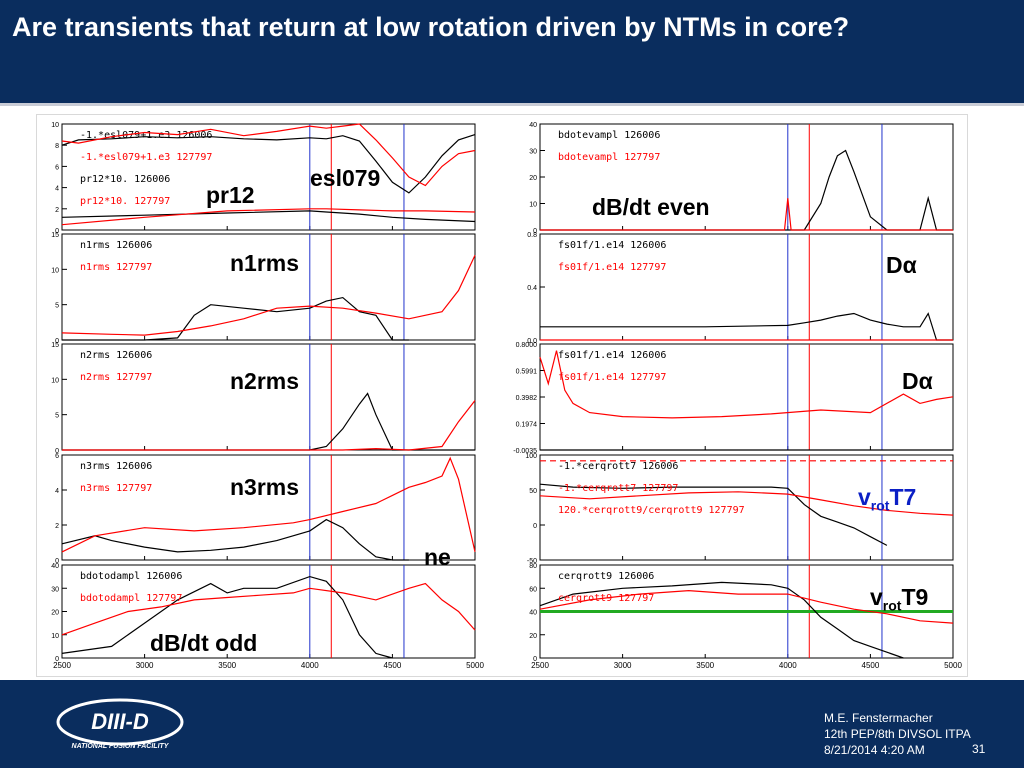  What do you see at coordinates (57, 659) in the screenshot?
I see `ytick-label-left-5-0: 0` at bounding box center [57, 659].